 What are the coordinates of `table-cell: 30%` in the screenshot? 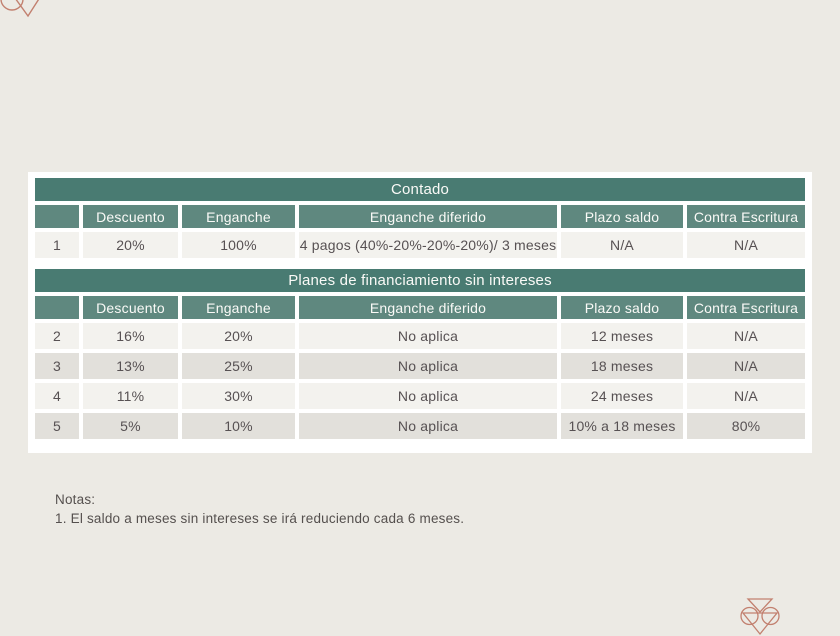 It's located at (238, 396).